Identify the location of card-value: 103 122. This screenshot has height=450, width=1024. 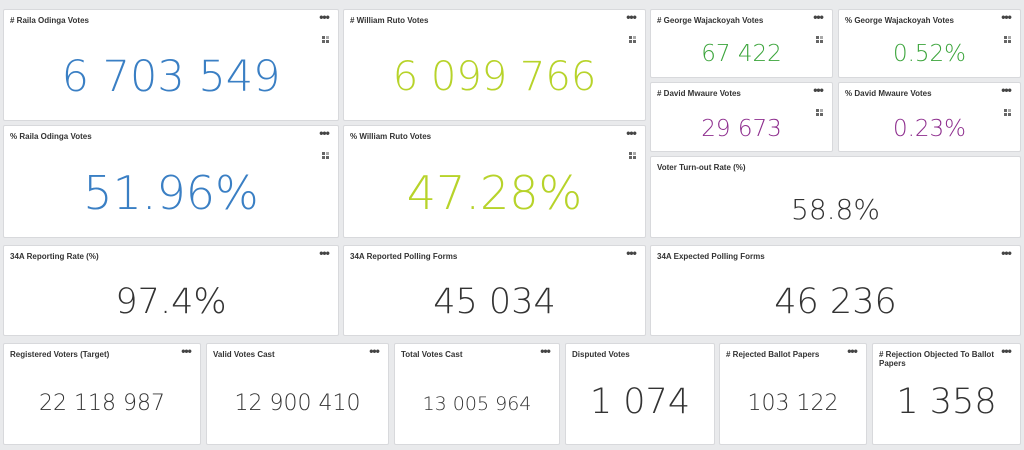
(793, 403).